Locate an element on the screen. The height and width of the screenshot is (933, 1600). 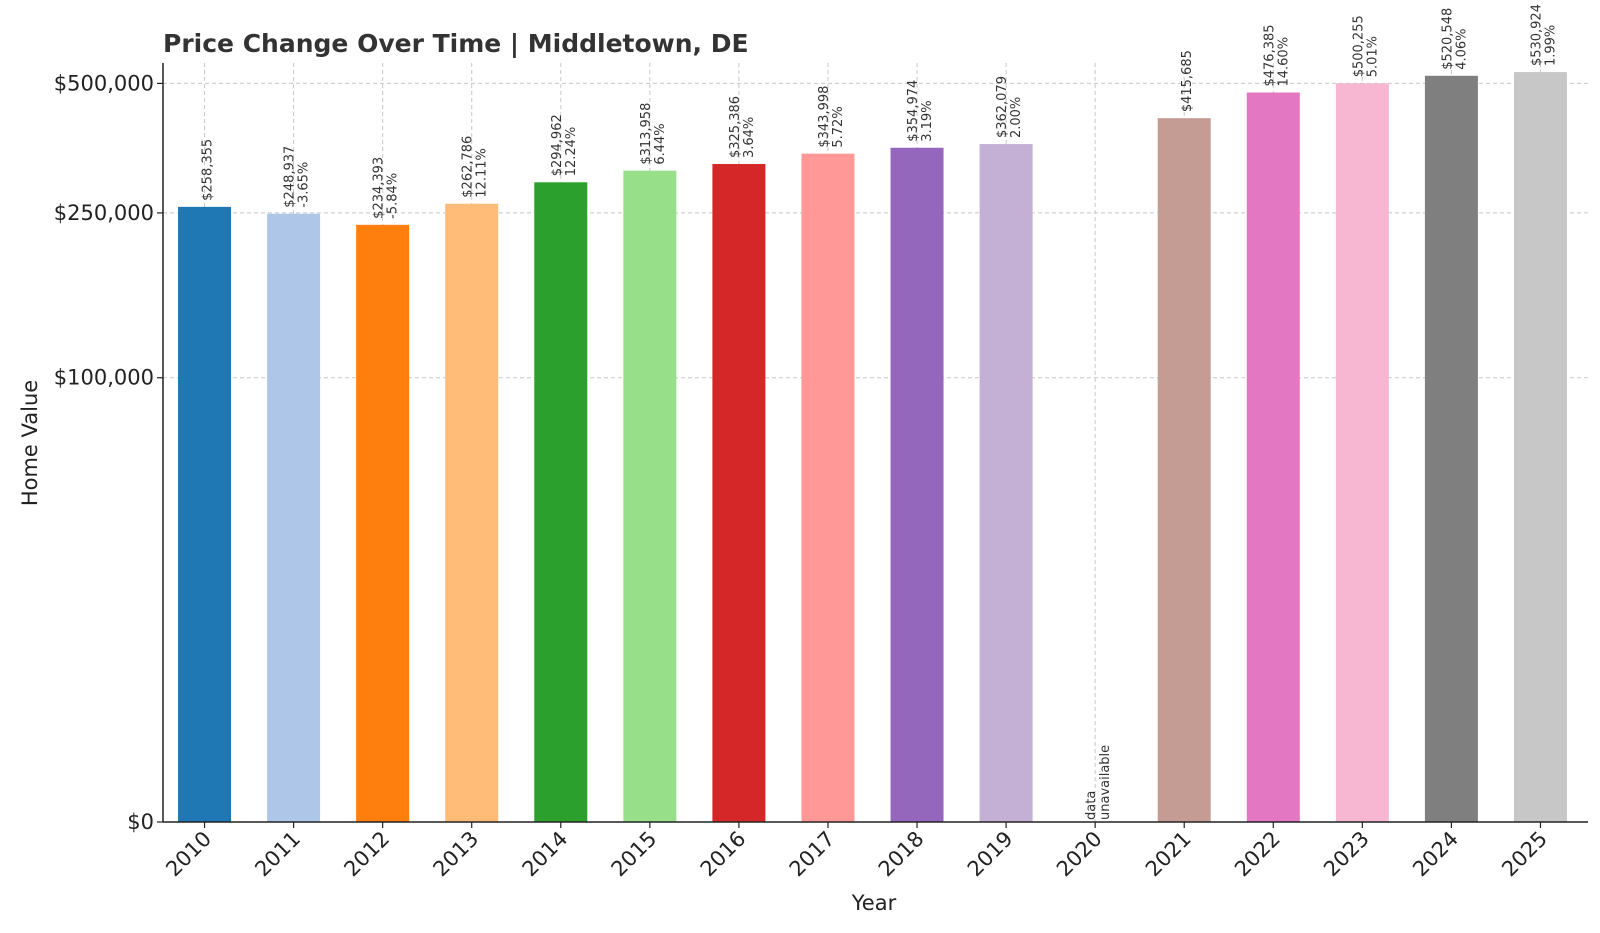
bar-2012 is located at coordinates (383, 523).